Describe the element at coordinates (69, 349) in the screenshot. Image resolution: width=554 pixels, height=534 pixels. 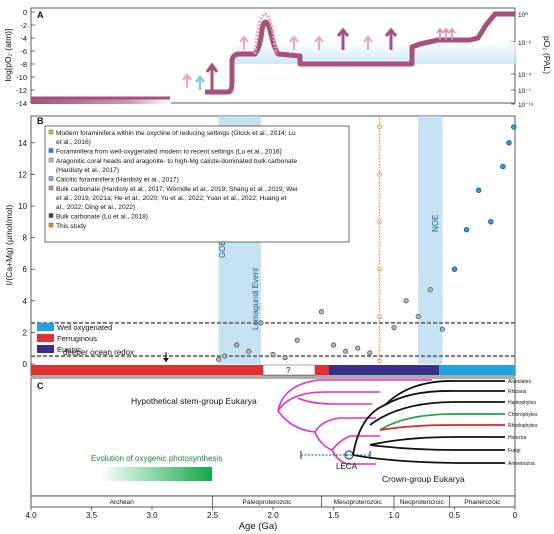
I see `redox-legend-label: Euxinic` at that location.